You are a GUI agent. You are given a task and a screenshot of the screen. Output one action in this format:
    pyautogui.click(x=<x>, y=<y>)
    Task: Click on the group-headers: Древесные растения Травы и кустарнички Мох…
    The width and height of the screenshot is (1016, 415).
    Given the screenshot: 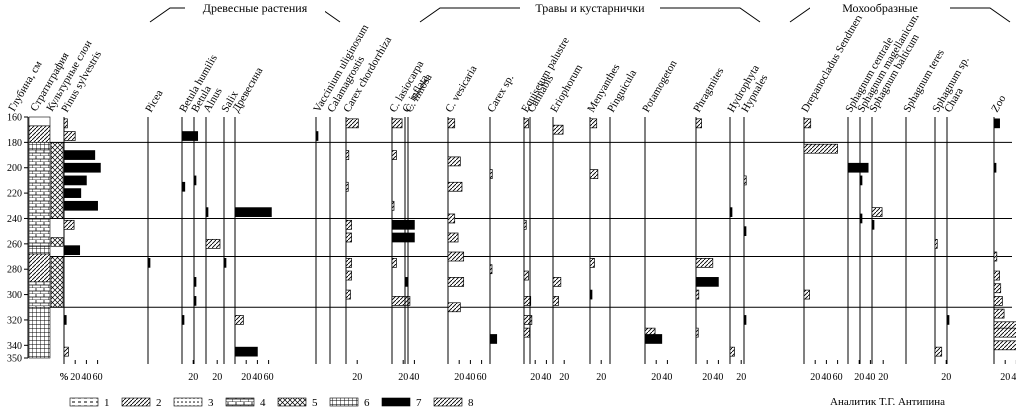 What is the action you would take?
    pyautogui.click(x=580, y=12)
    